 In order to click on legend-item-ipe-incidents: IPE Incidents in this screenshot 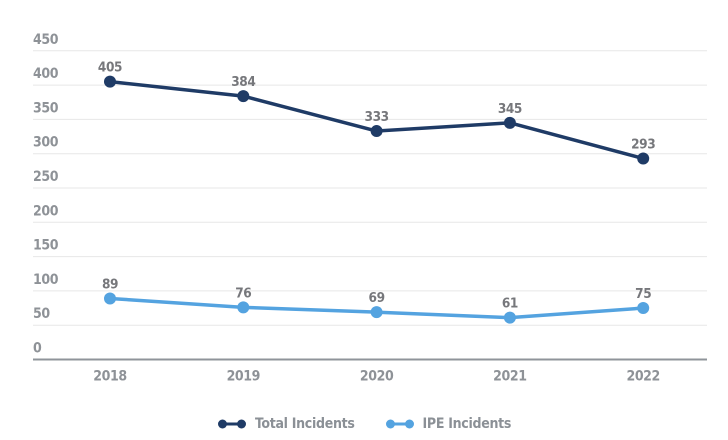, I will do `click(448, 424)`.